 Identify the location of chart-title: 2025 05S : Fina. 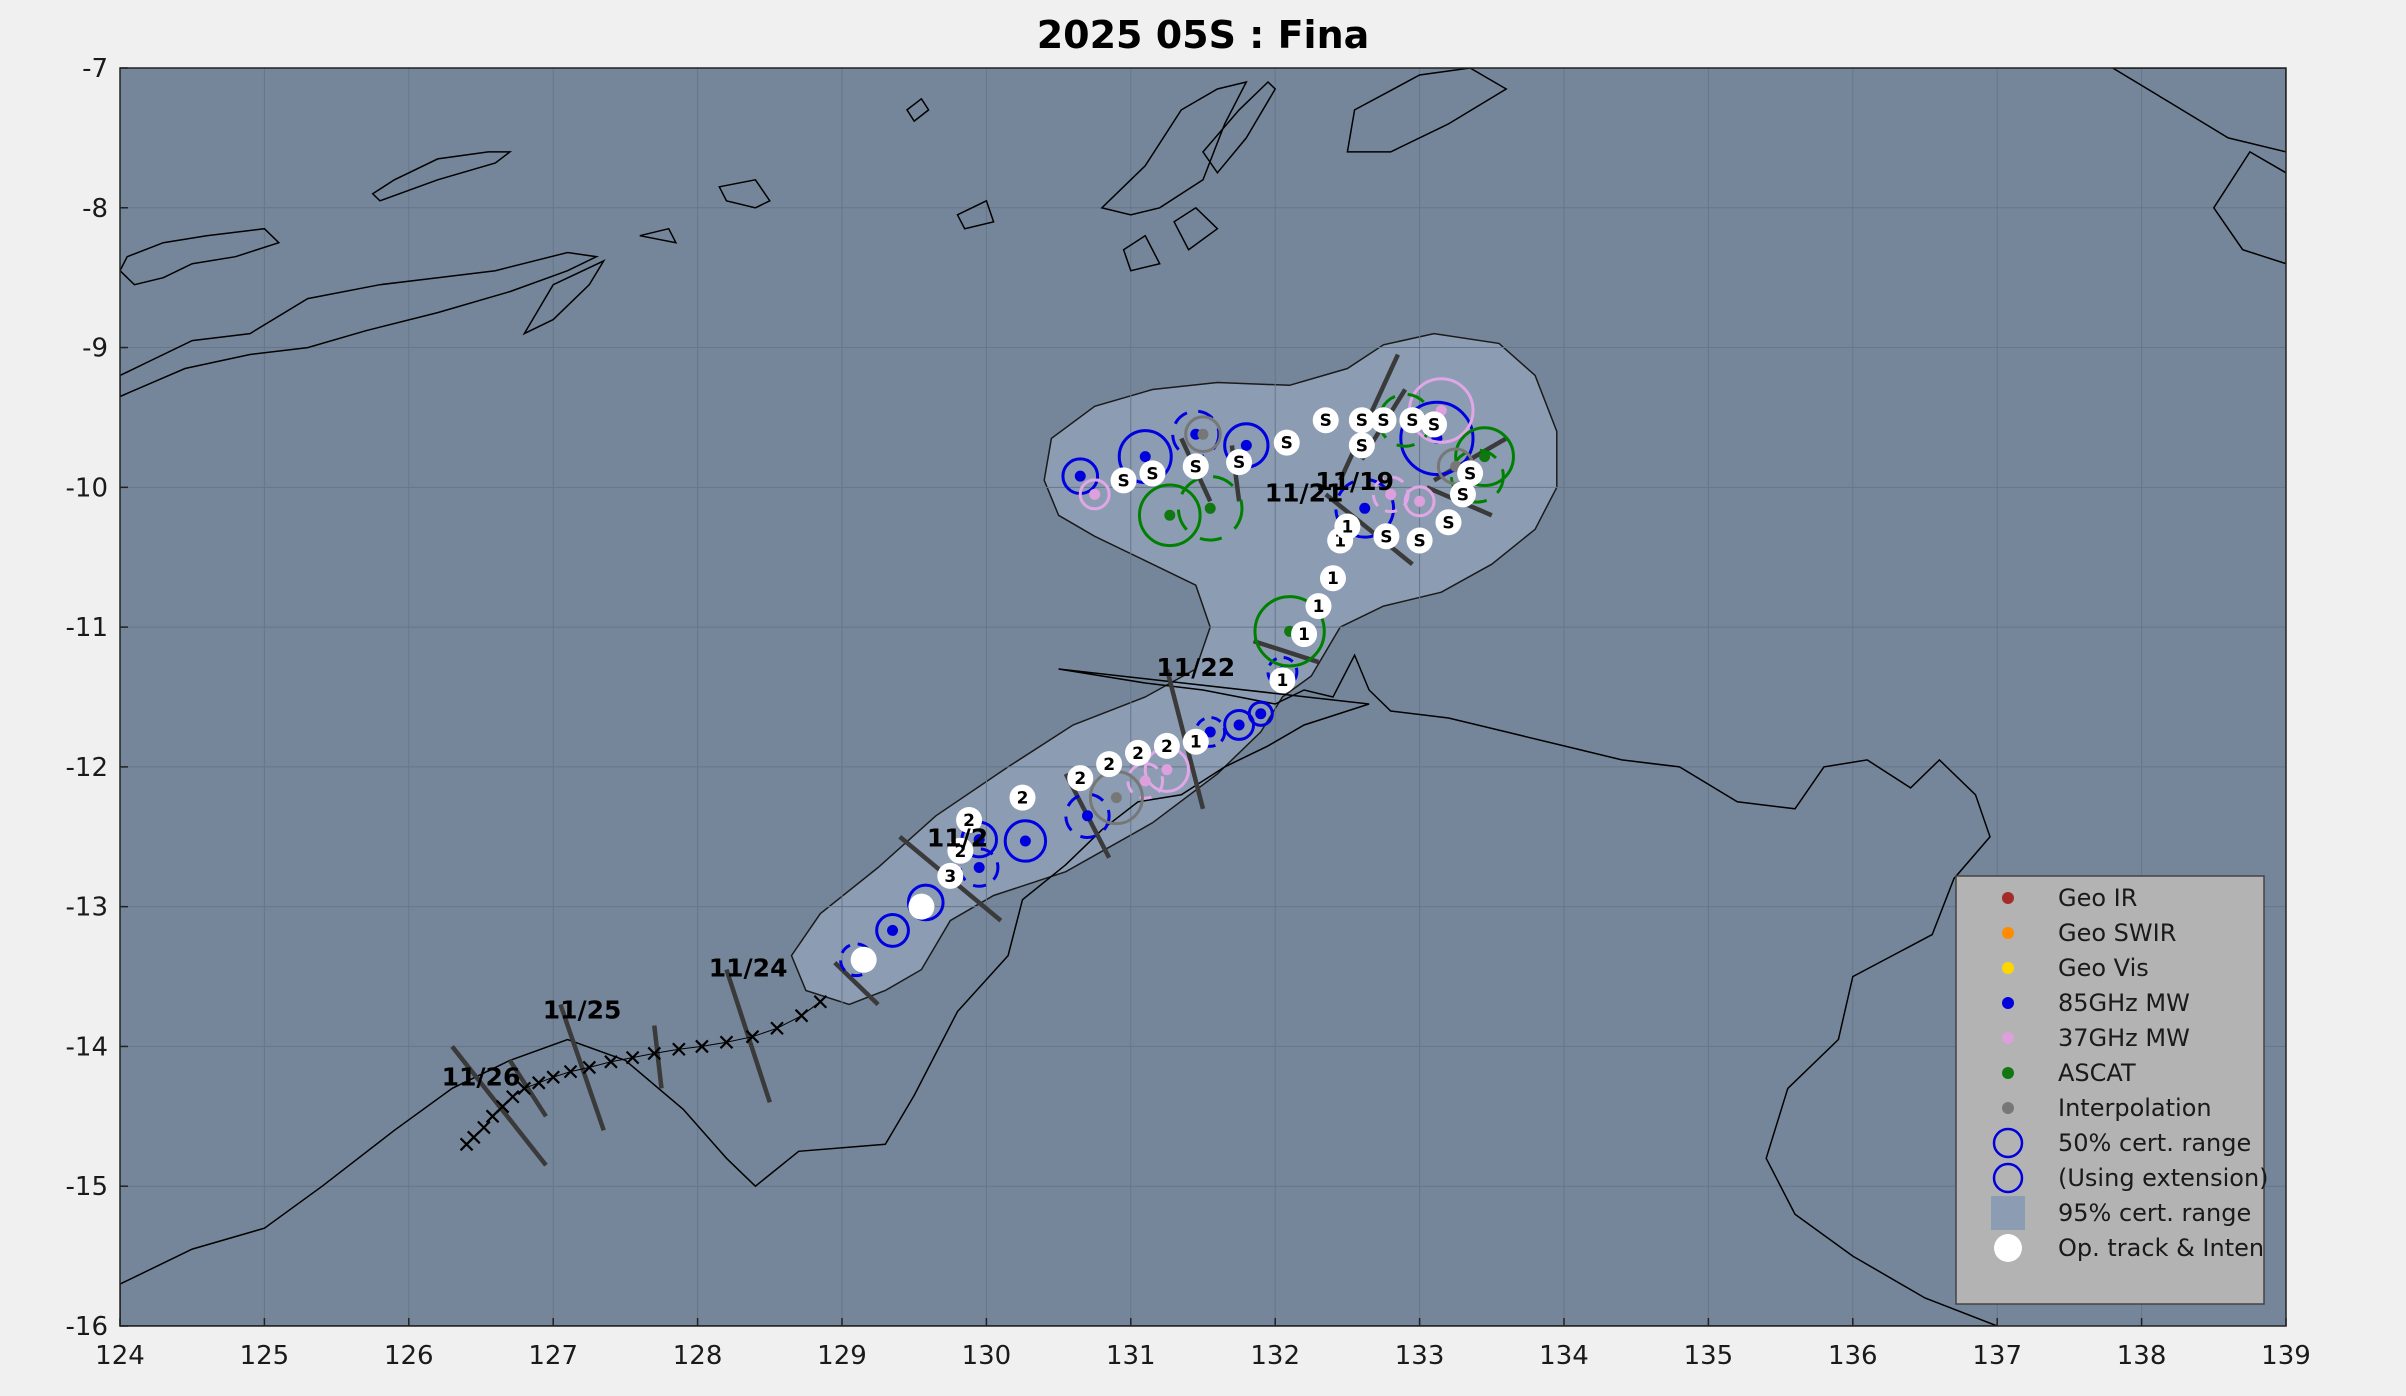
(1203, 35).